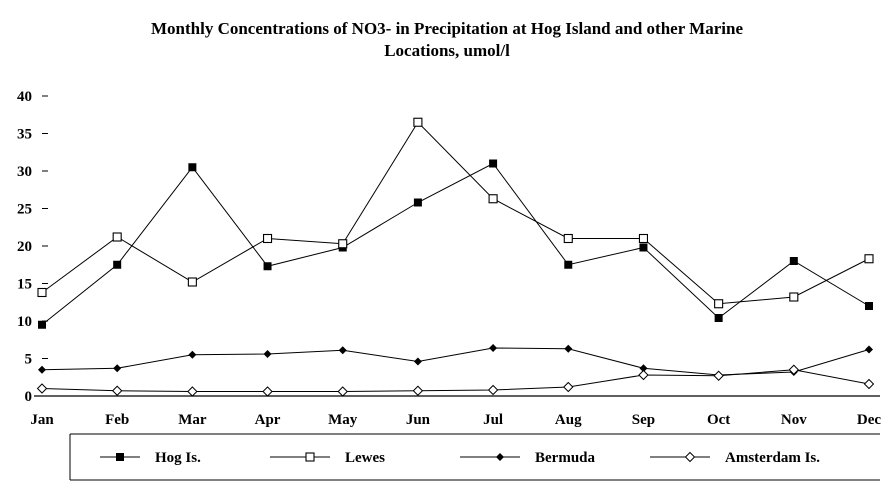 This screenshot has width=894, height=492. I want to click on x-tick-label: Nov, so click(794, 420).